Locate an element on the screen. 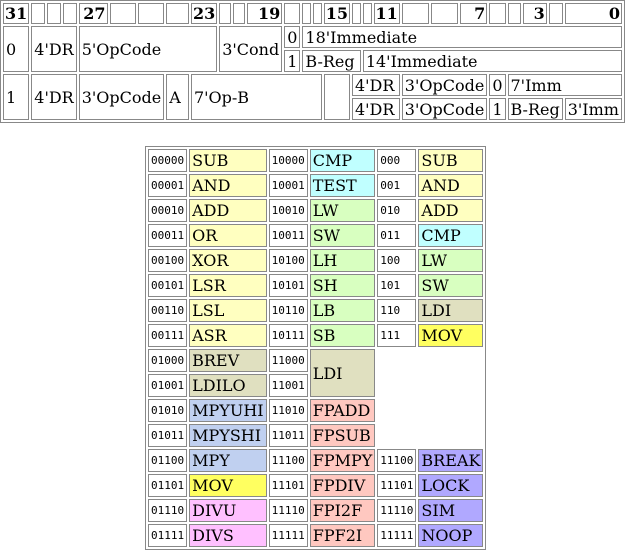  opcode-code: 01111 is located at coordinates (168, 535).